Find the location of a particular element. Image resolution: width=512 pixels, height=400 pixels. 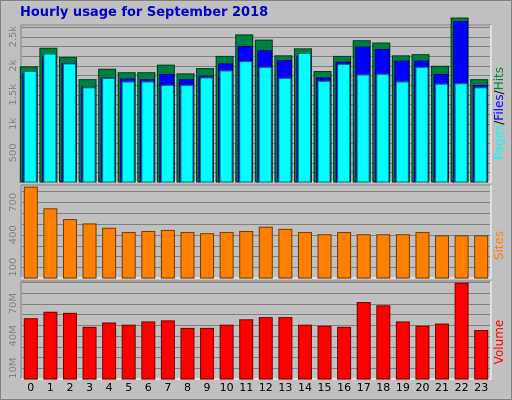

y-axis-label-part: Files is located at coordinates (499, 107).